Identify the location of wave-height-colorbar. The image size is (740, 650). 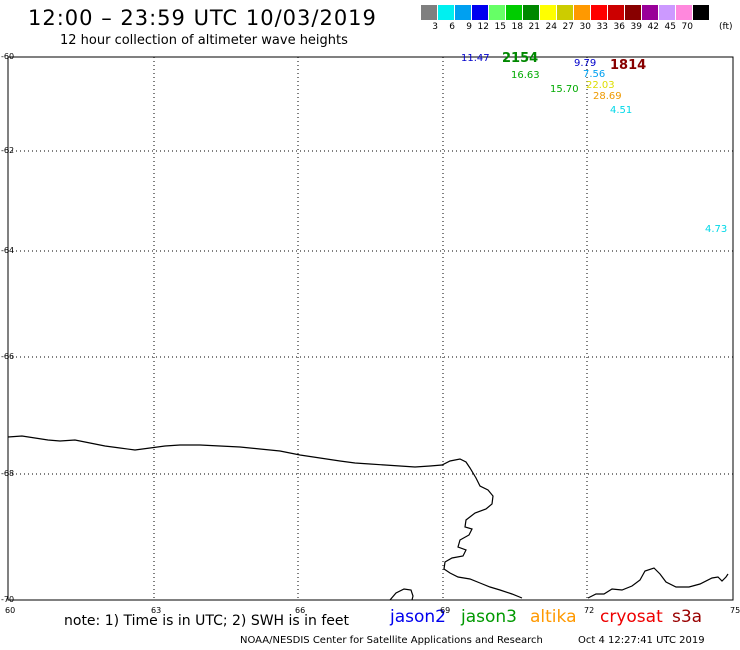
(565, 12).